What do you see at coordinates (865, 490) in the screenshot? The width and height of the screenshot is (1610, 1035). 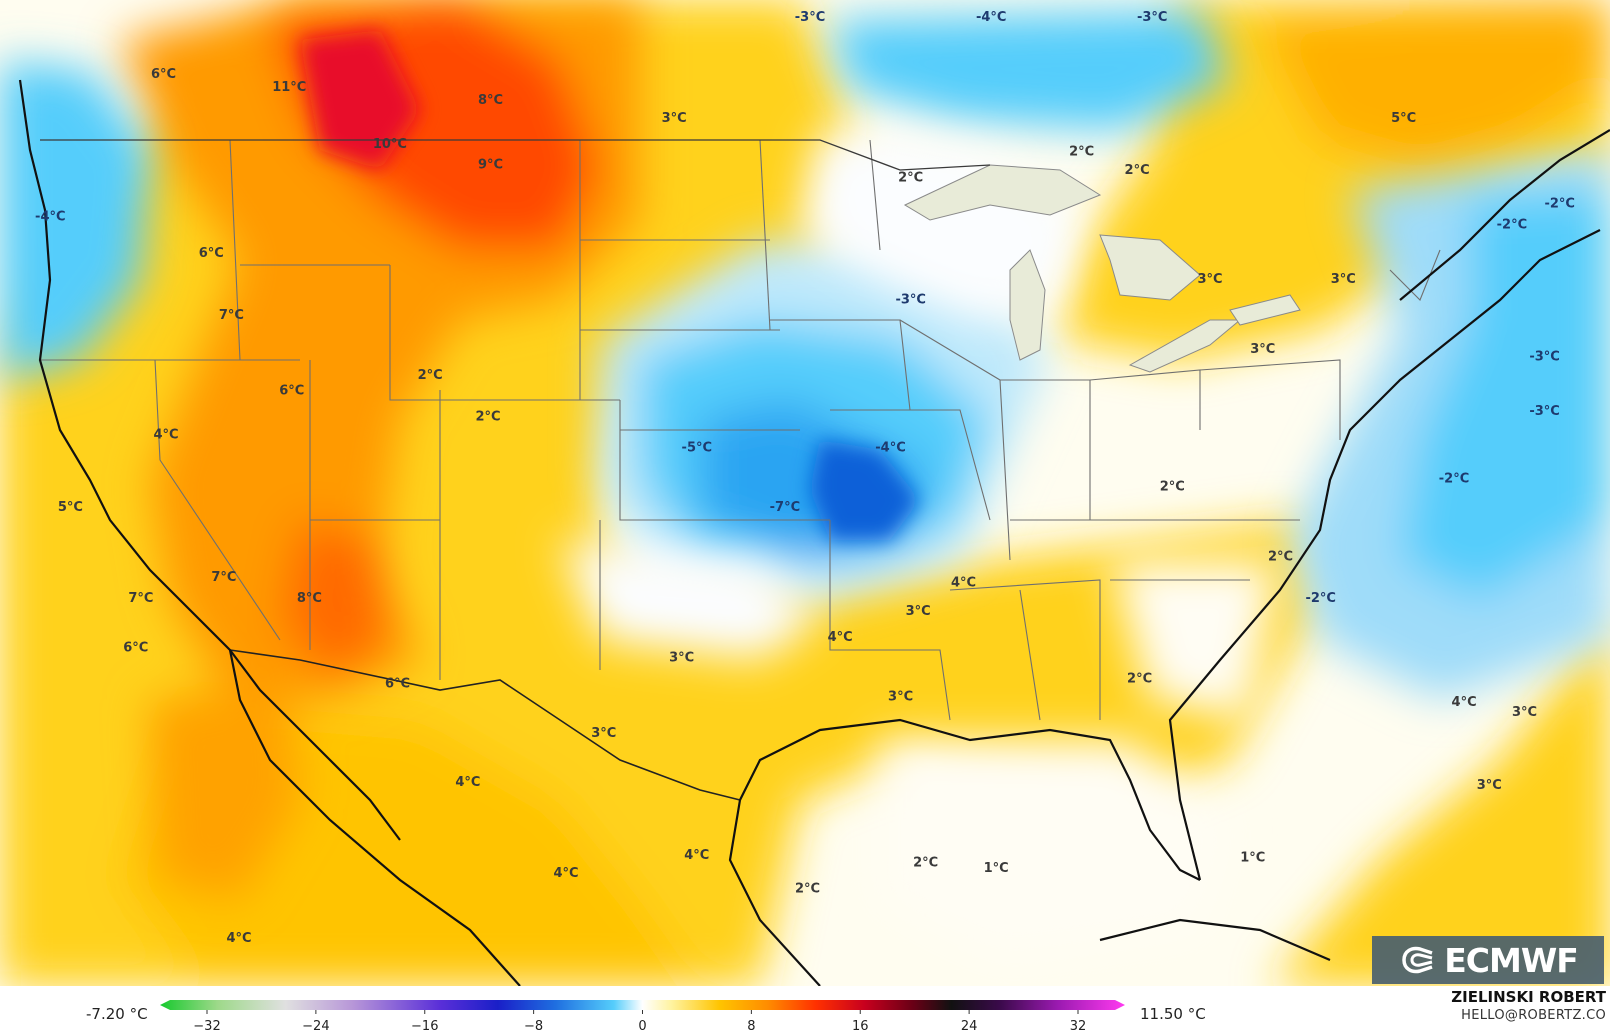 I see `cold-deep-core` at bounding box center [865, 490].